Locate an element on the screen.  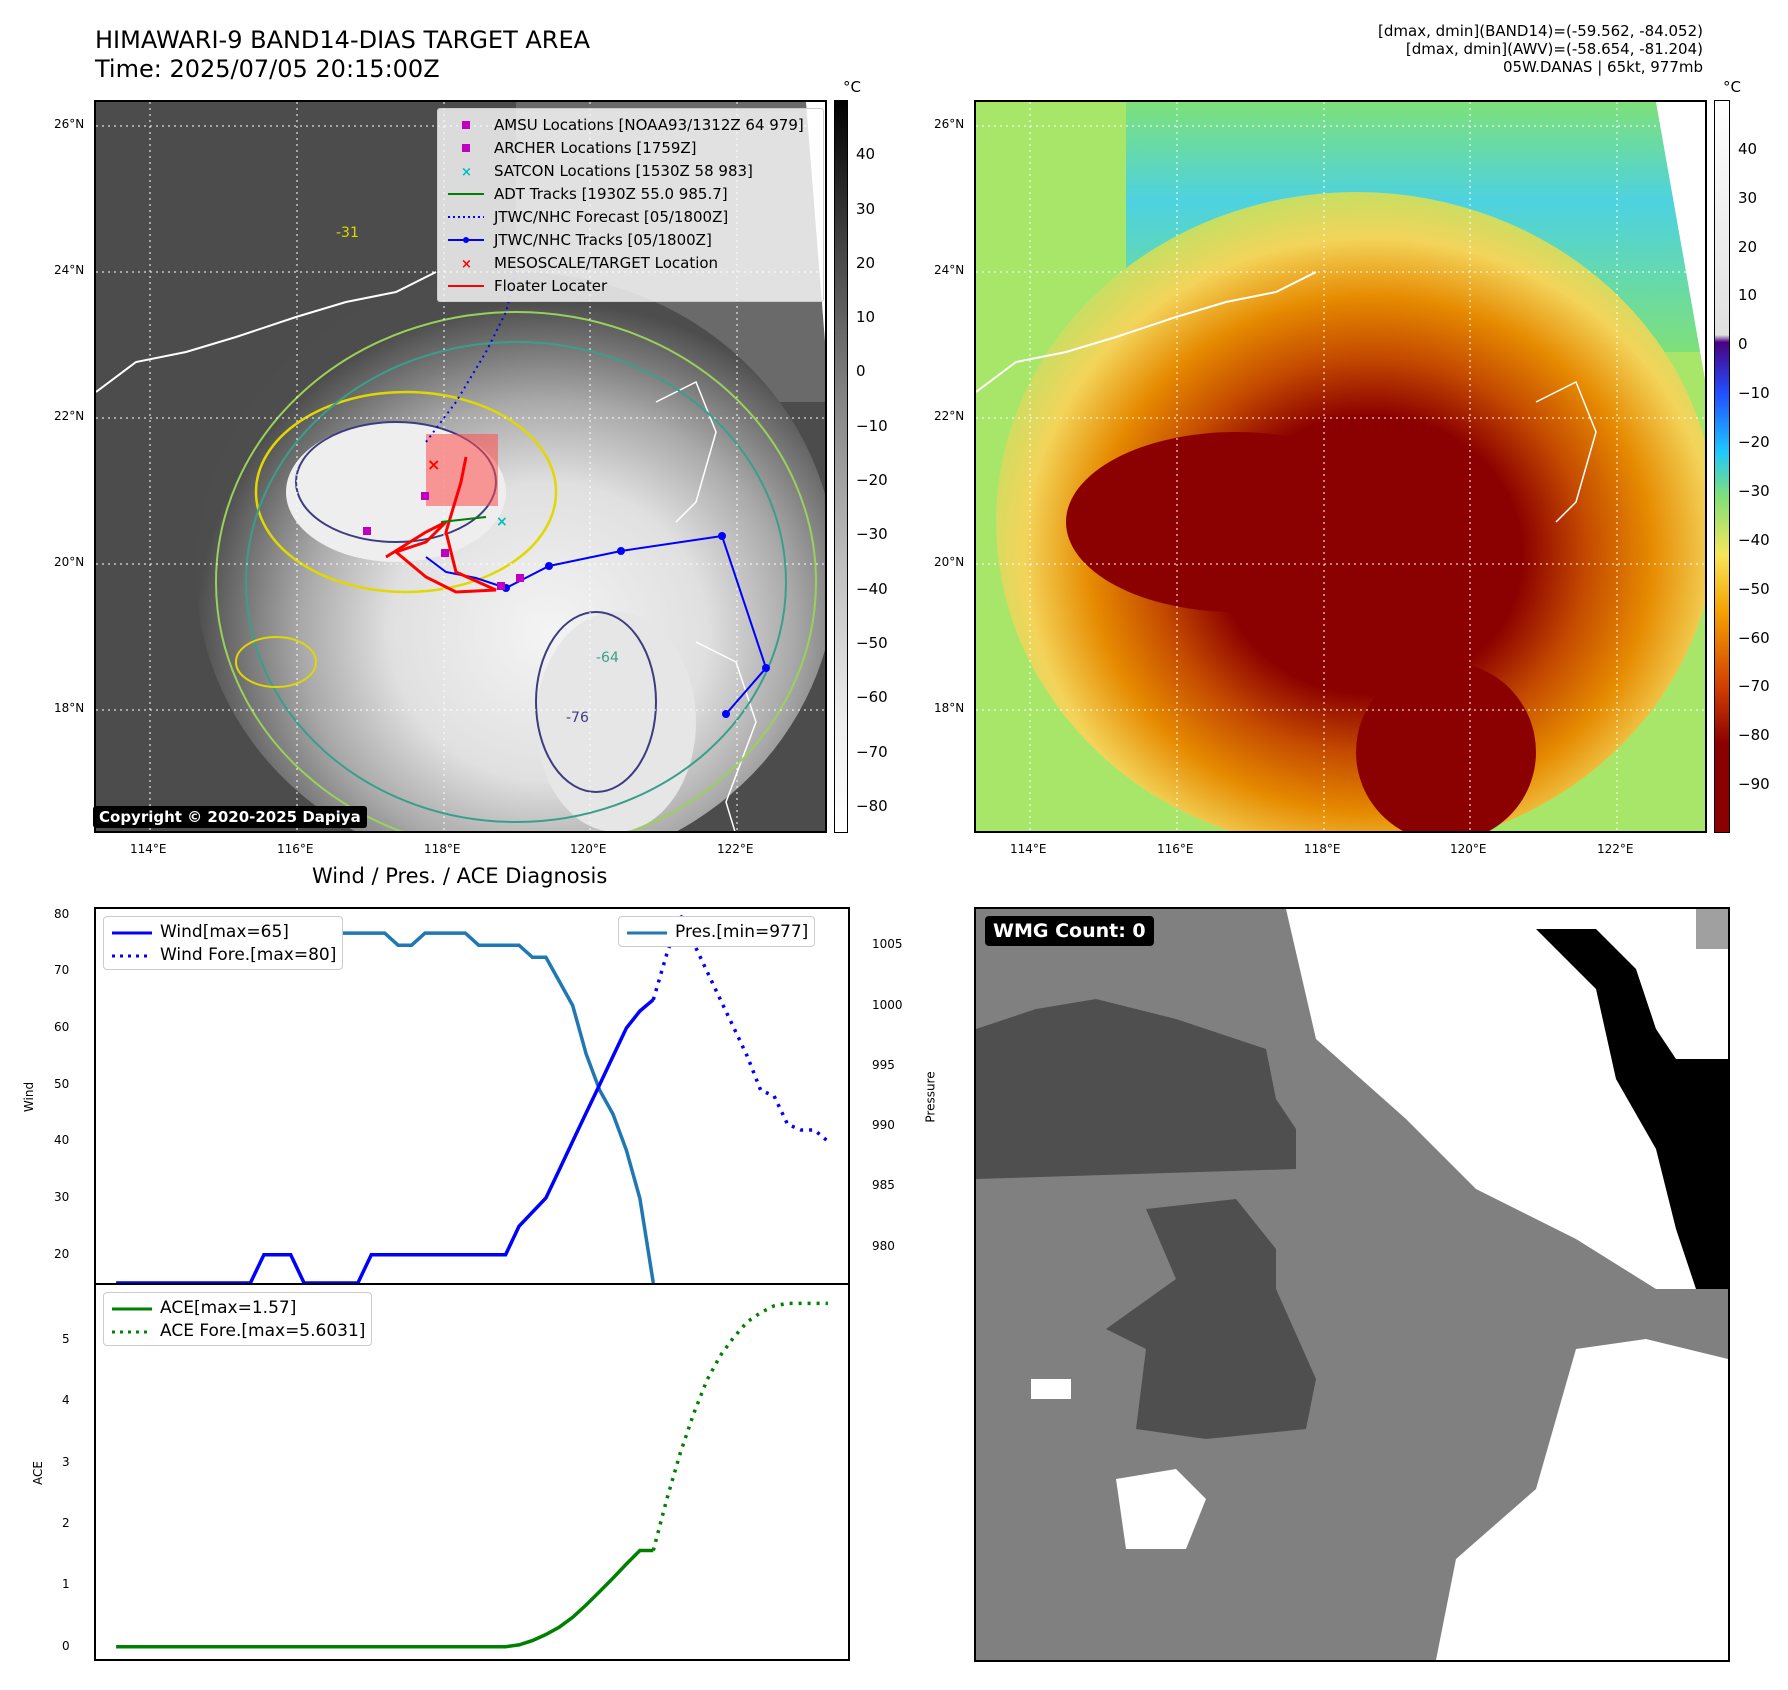
wind-tick-label: 20 is located at coordinates (62, 1253).